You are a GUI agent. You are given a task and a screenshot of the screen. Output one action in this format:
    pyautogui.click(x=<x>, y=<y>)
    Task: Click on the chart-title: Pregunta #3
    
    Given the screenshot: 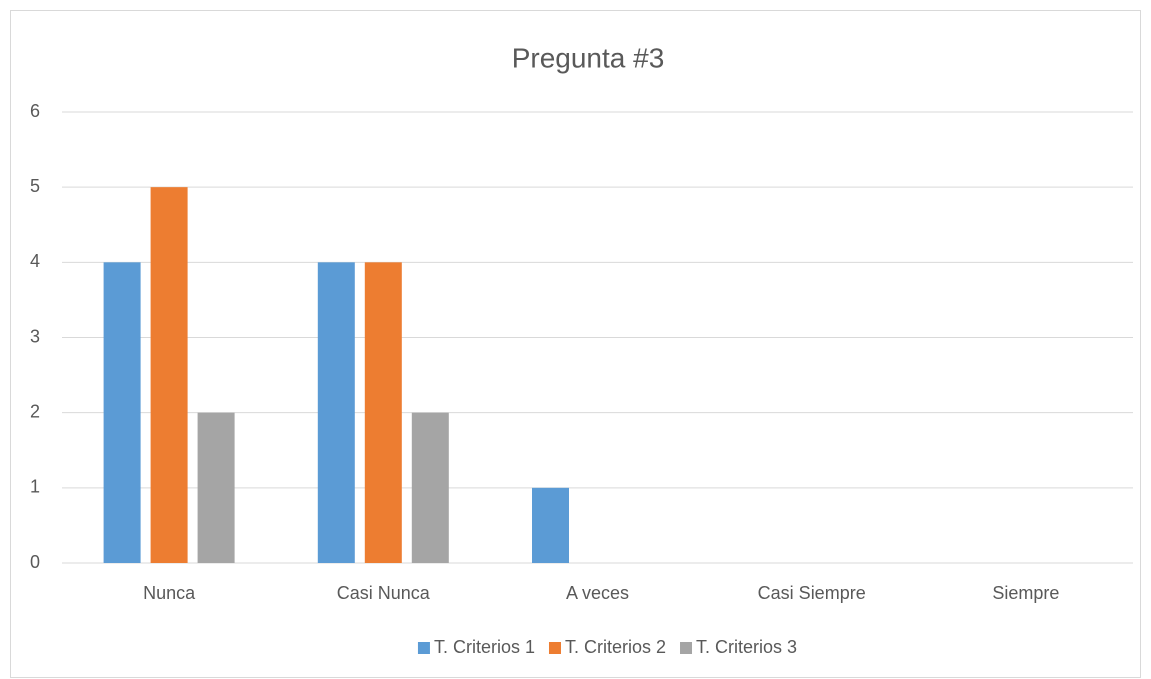 What is the action you would take?
    pyautogui.click(x=588, y=57)
    